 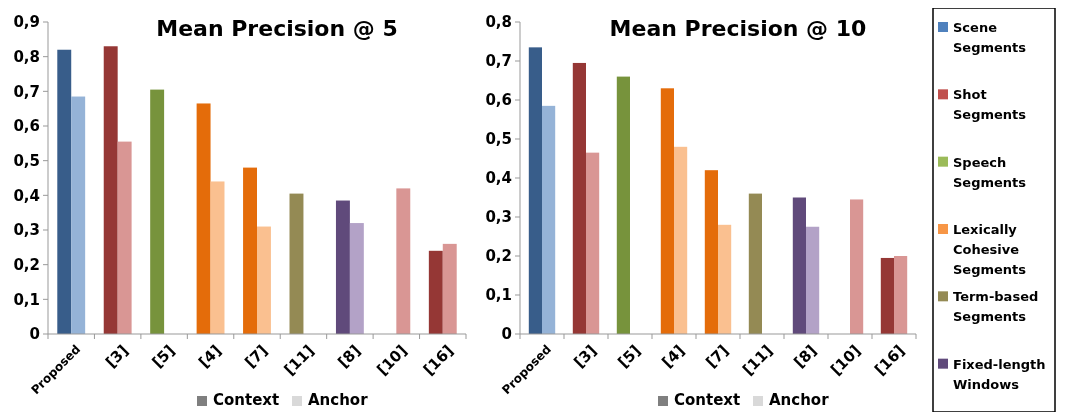 I want to click on category-label: Scene Segments, so click(x=990, y=37).